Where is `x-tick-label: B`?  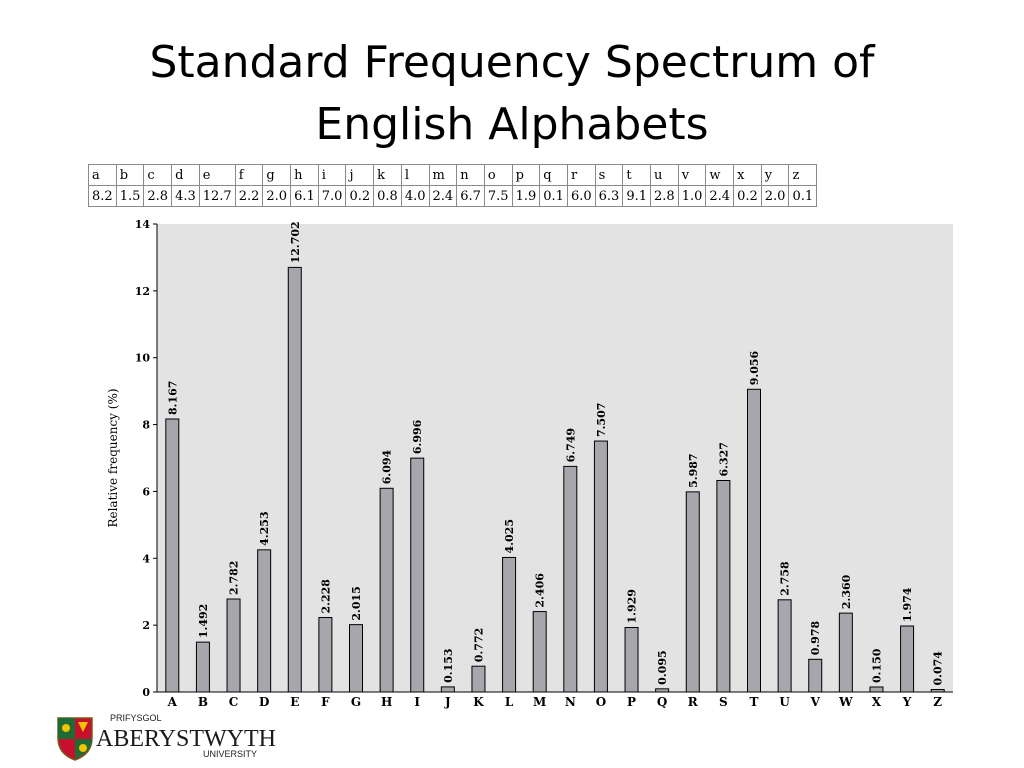 x-tick-label: B is located at coordinates (203, 702).